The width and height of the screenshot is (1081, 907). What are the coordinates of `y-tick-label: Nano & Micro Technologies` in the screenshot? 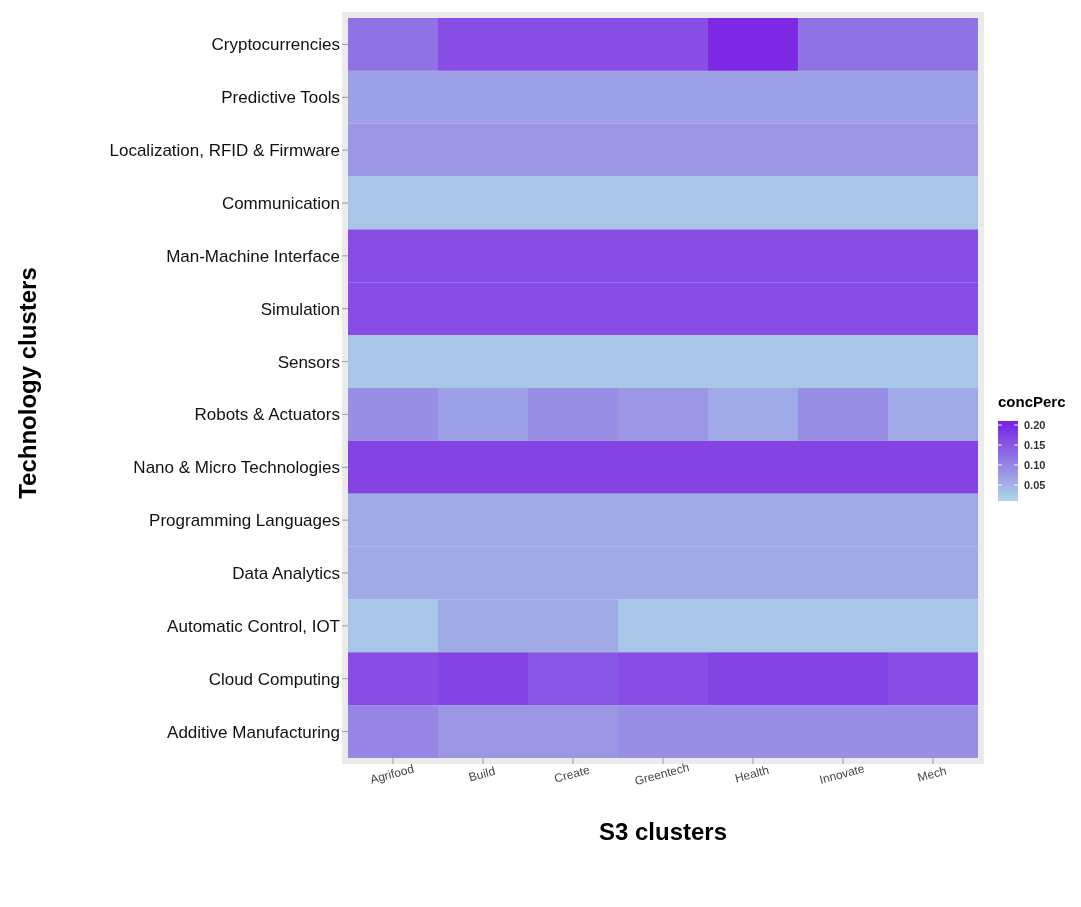 It's located at (236, 468).